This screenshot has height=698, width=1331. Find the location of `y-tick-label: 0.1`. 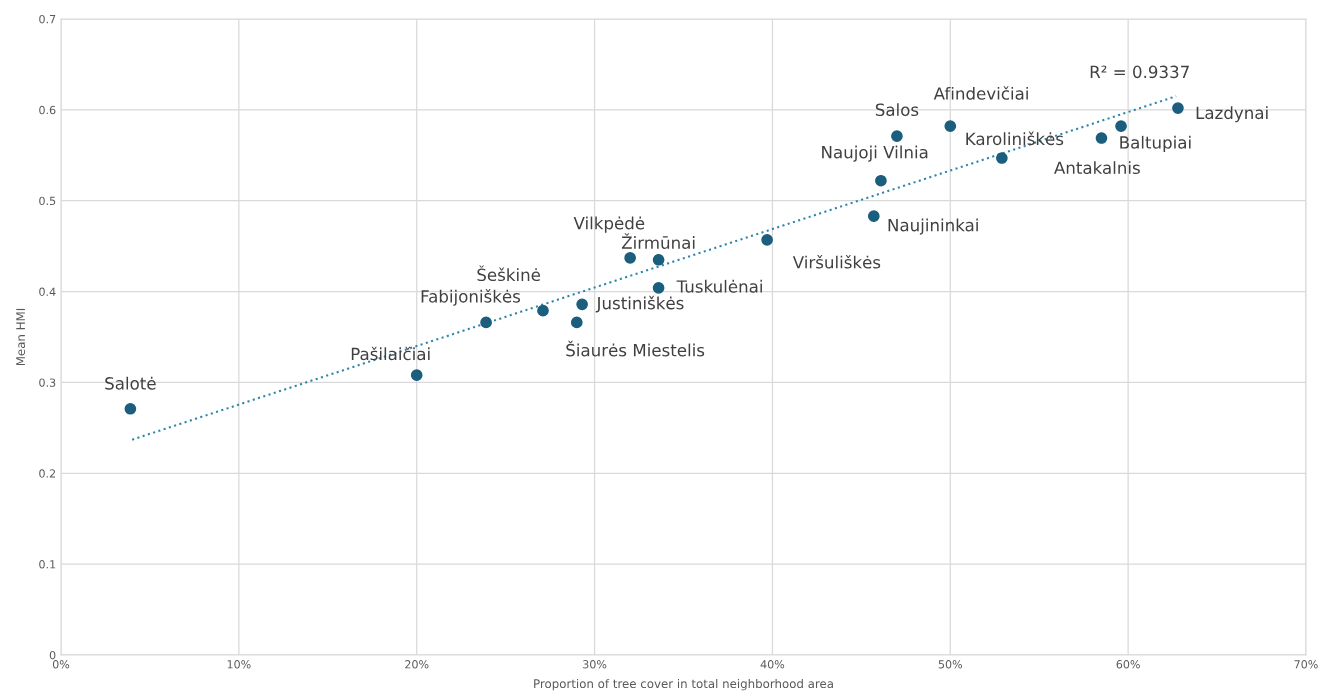

y-tick-label: 0.1 is located at coordinates (47, 564).